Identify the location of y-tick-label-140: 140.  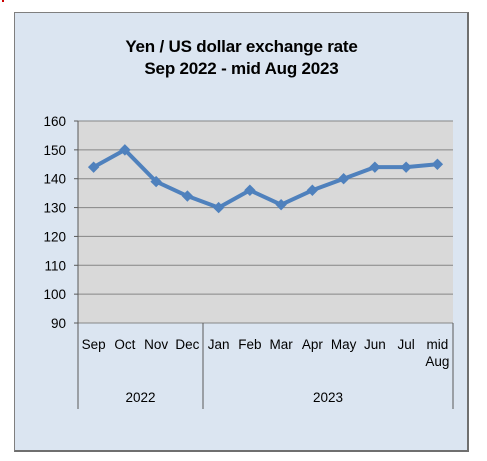
(54, 179).